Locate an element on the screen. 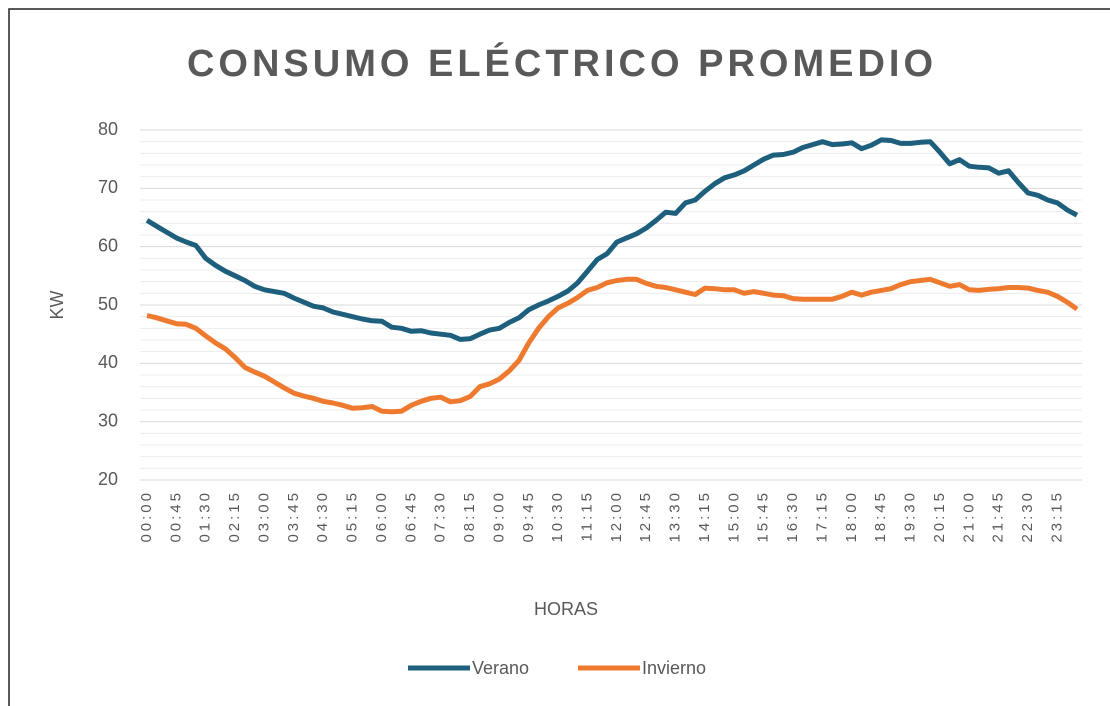  x-tick-label: 11:15 is located at coordinates (586, 515).